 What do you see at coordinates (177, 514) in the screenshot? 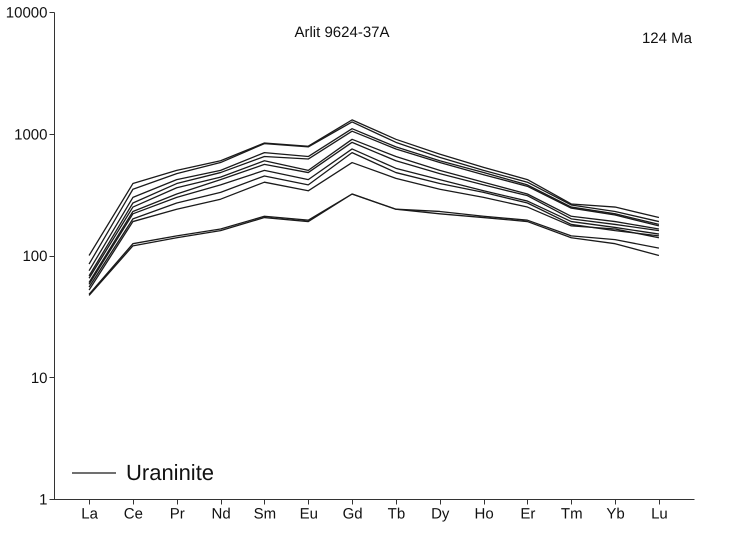
I see `x-tick-label: Pr` at bounding box center [177, 514].